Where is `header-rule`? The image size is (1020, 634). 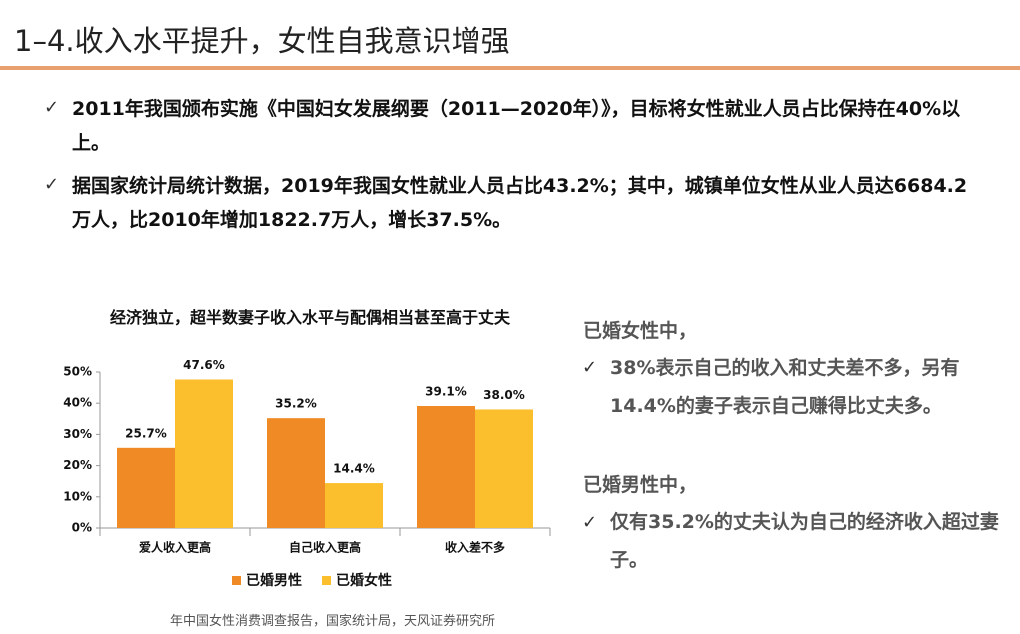
header-rule is located at coordinates (510, 68).